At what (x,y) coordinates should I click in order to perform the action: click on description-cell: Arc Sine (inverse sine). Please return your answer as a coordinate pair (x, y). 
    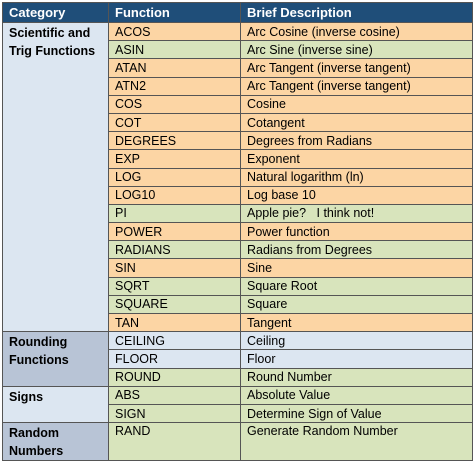
    Looking at the image, I should click on (356, 50).